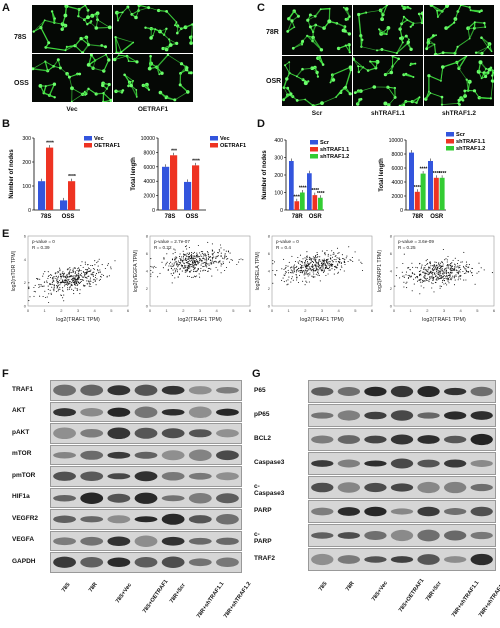  Describe the element at coordinates (322, 320) in the screenshot. I see `x-axis-label: log2(TRAF1 TPM)` at that location.